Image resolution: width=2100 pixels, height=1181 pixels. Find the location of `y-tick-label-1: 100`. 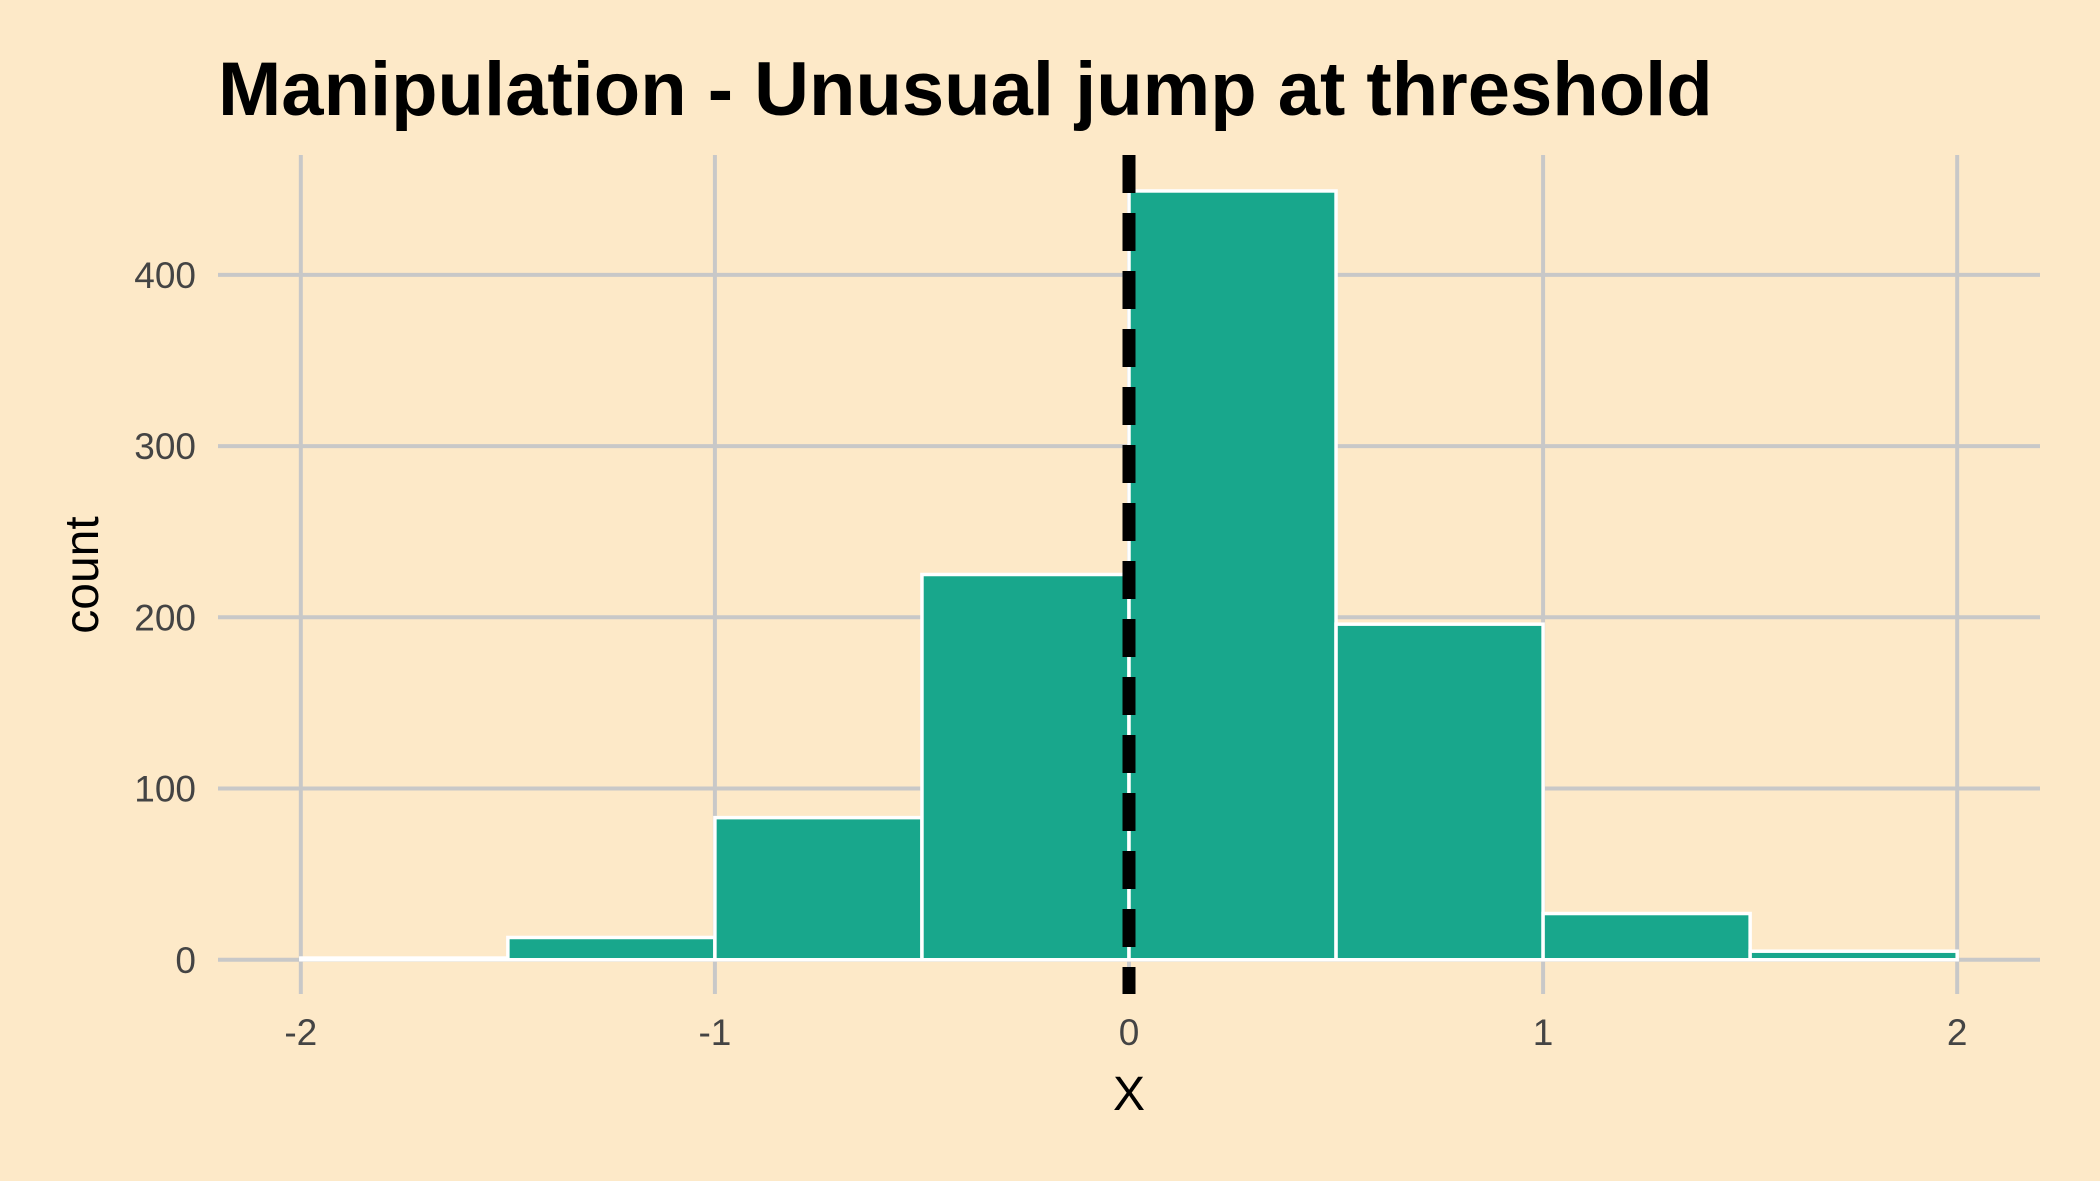

y-tick-label-1: 100 is located at coordinates (165, 789).